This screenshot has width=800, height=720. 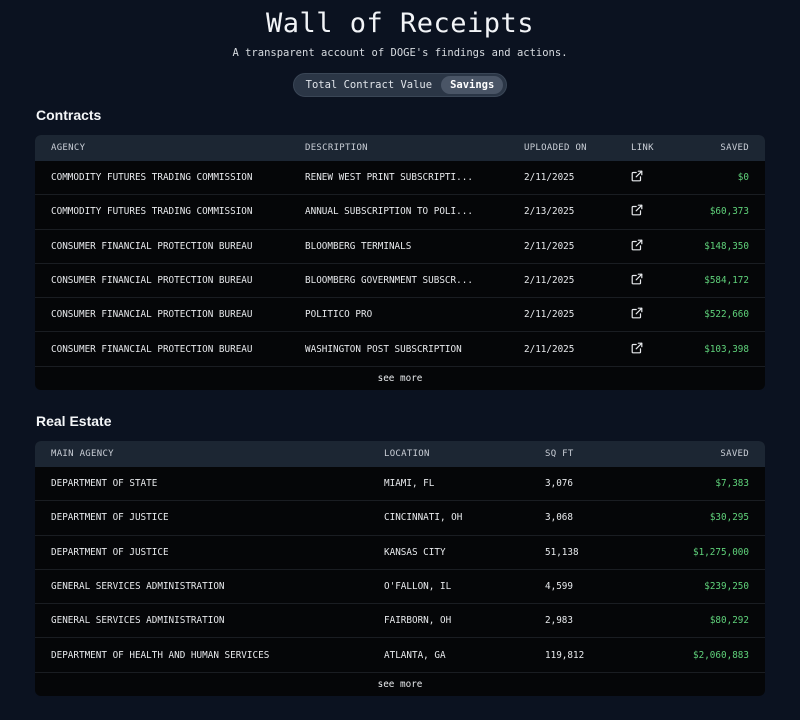 I want to click on saved-cell: $7,383, so click(x=732, y=484).